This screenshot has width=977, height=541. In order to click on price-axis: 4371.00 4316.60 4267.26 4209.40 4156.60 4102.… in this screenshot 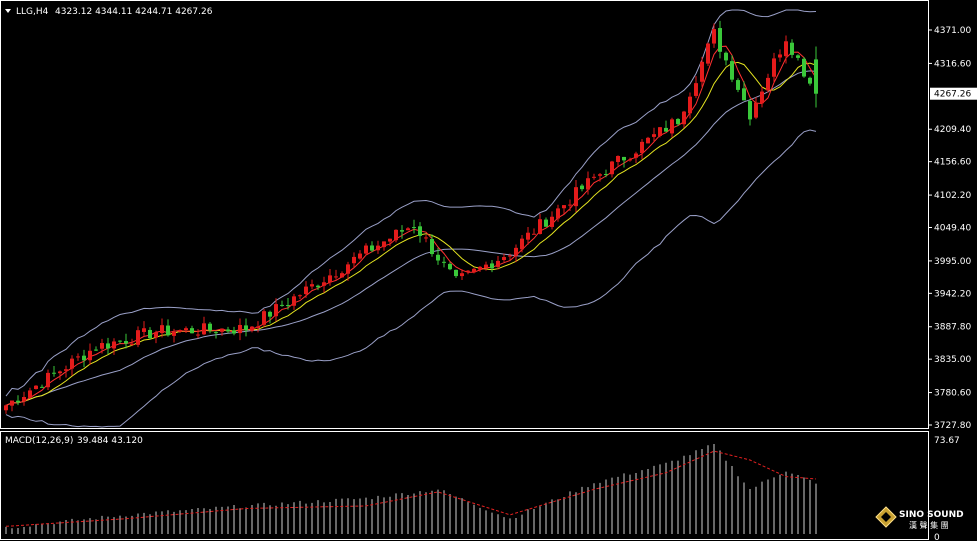, I will do `click(952, 228)`.